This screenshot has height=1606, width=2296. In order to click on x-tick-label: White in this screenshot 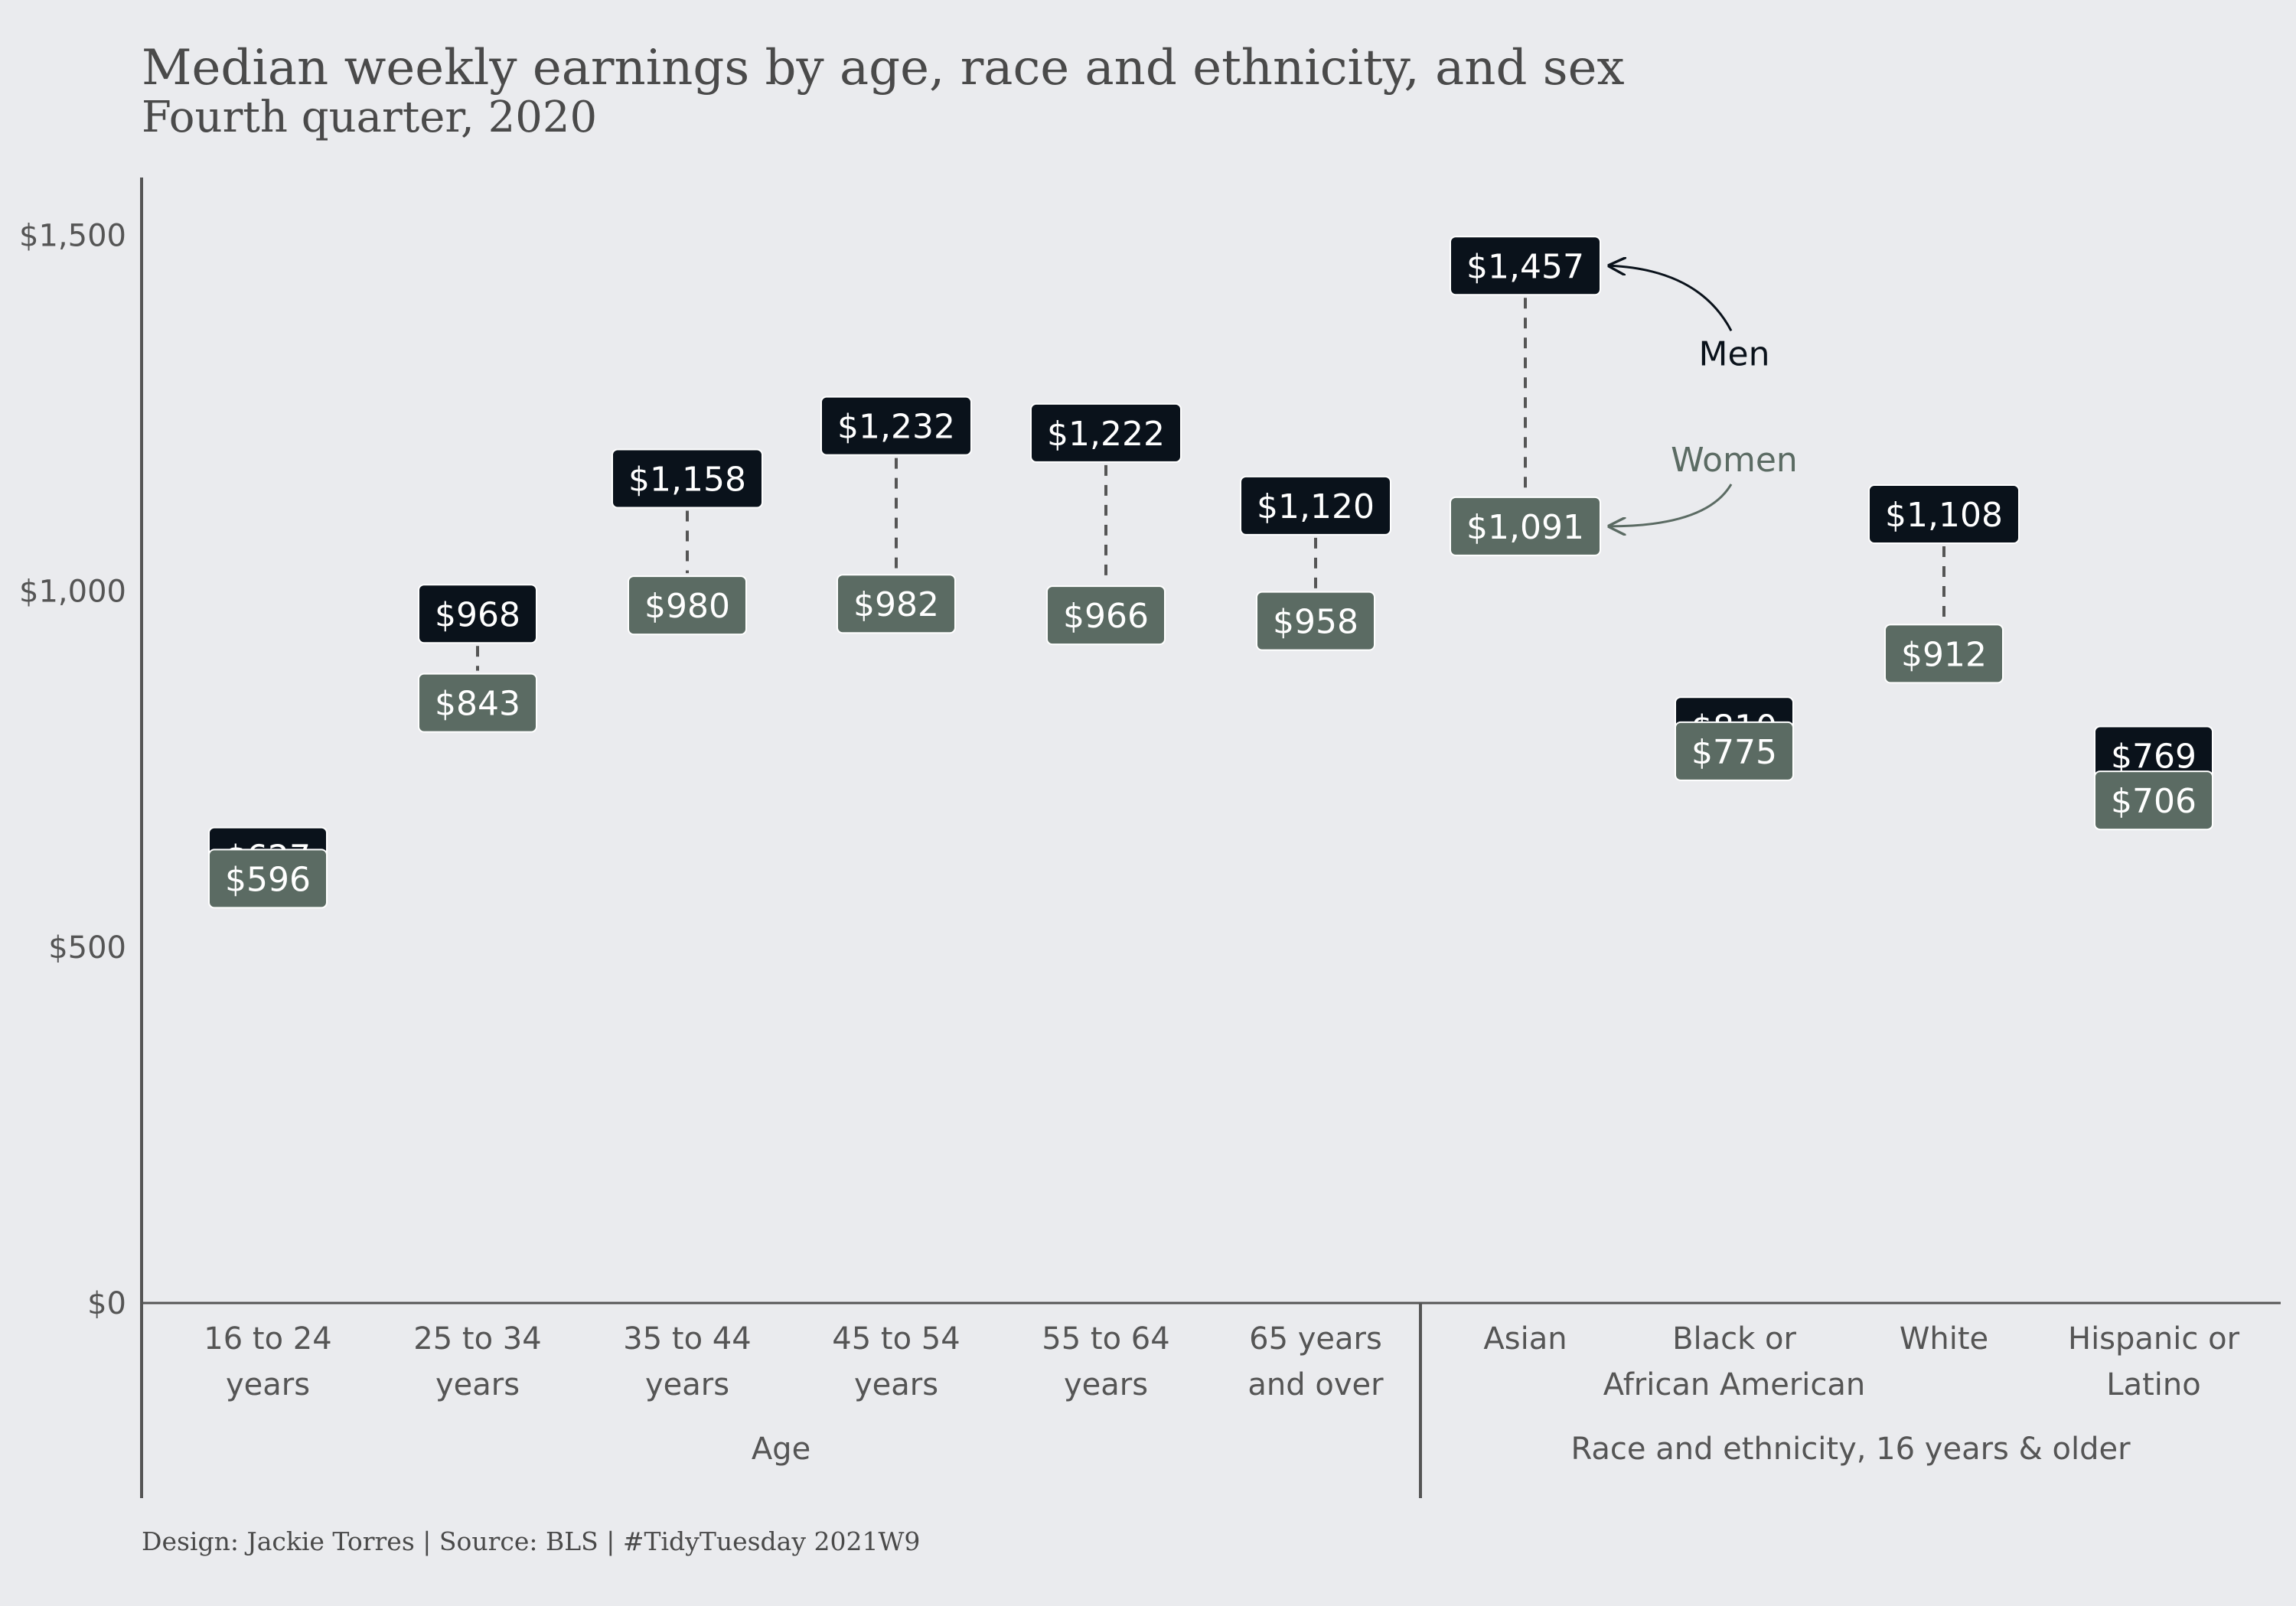, I will do `click(1944, 1339)`.